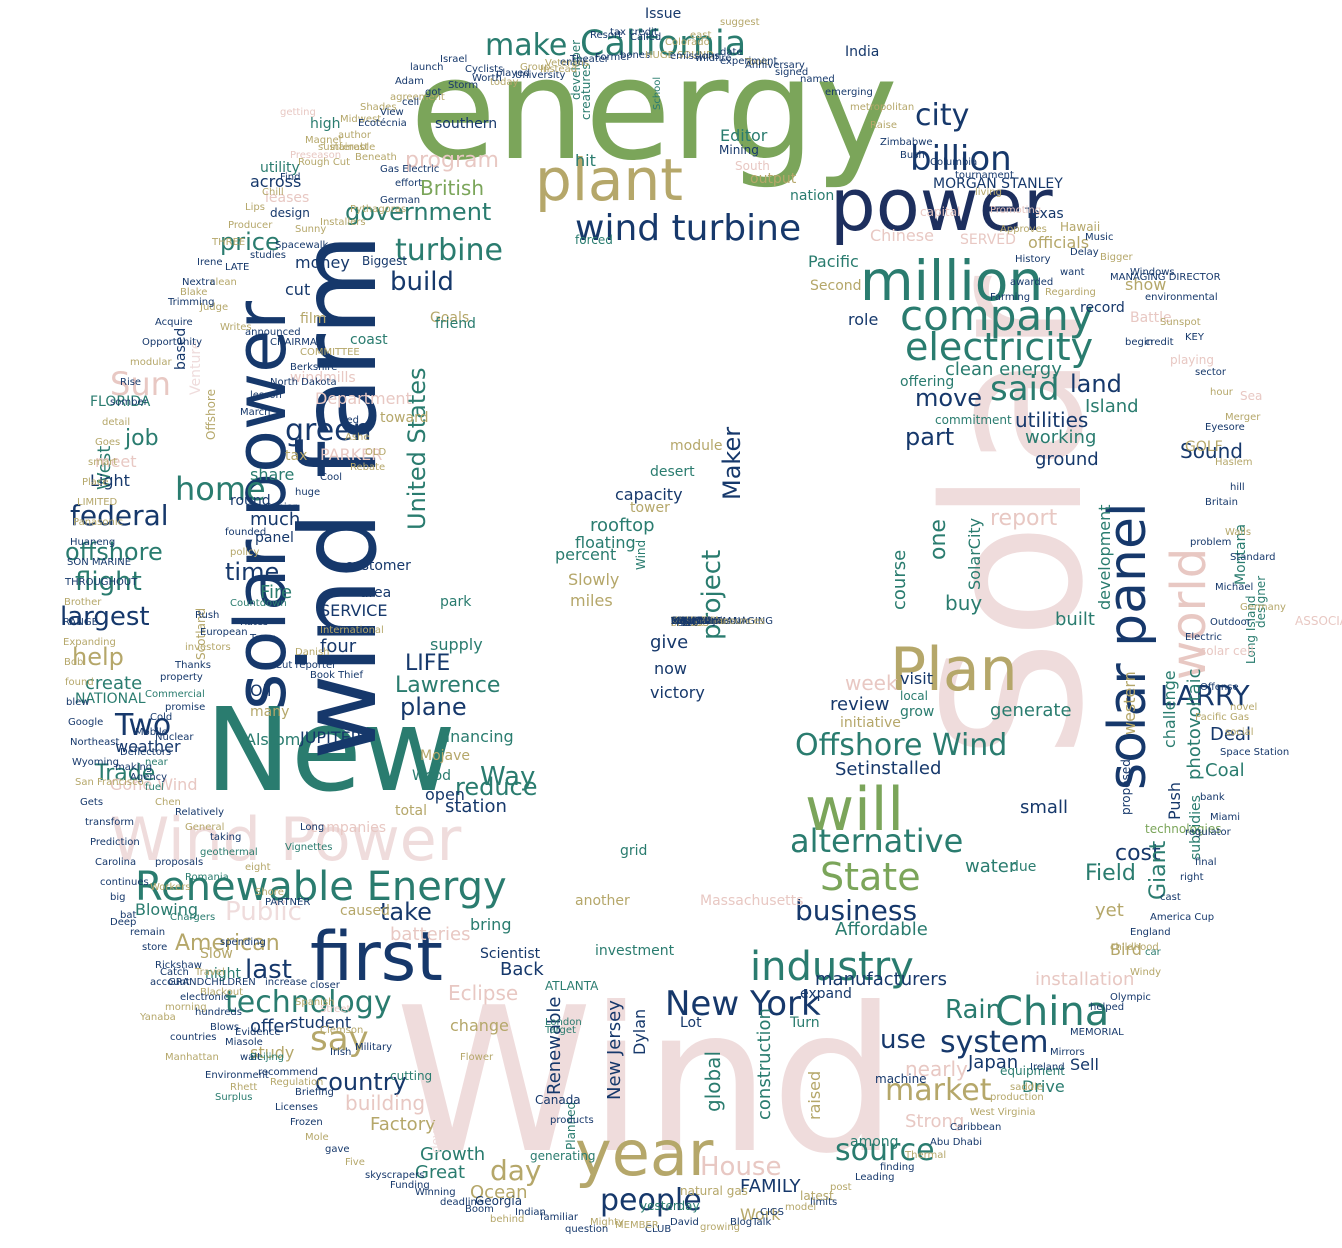 This screenshot has width=1342, height=1248. I want to click on word-must: Must, so click(683, 621).